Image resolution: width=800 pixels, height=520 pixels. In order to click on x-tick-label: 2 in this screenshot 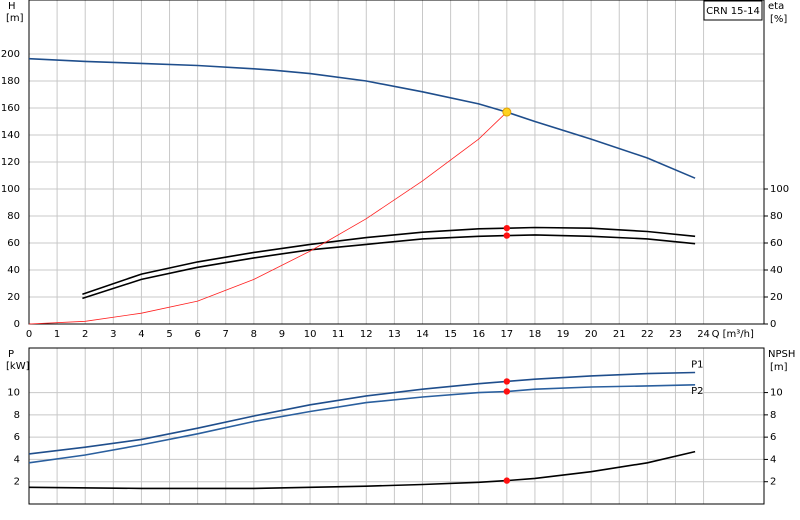, I will do `click(85, 334)`.